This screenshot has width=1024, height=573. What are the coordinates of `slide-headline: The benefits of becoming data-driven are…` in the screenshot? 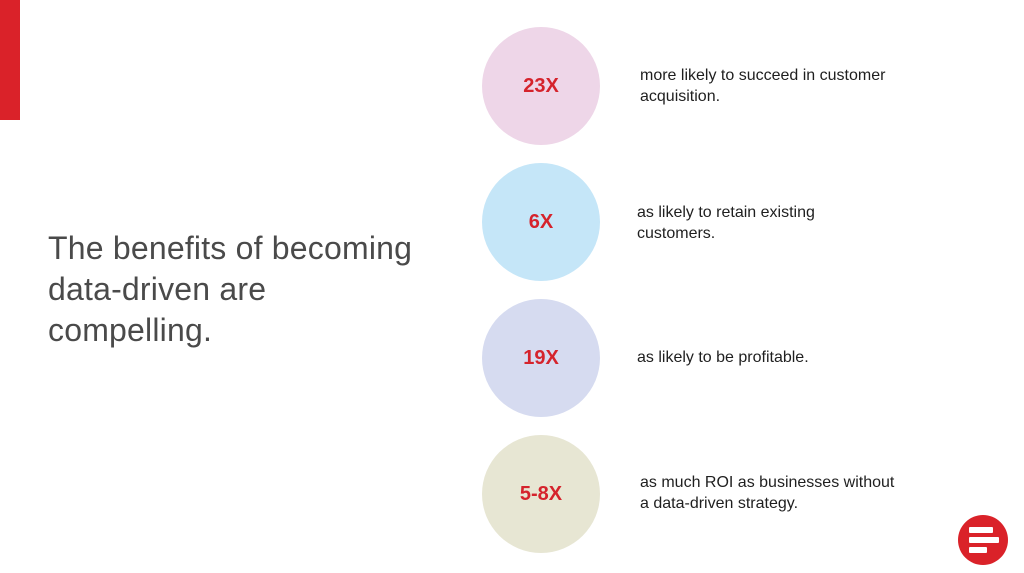 It's located at (230, 289).